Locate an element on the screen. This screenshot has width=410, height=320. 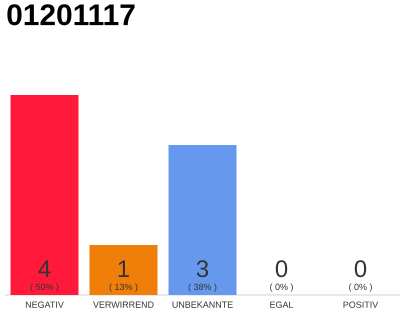
x-tick-label: VERWIRREND is located at coordinates (123, 305).